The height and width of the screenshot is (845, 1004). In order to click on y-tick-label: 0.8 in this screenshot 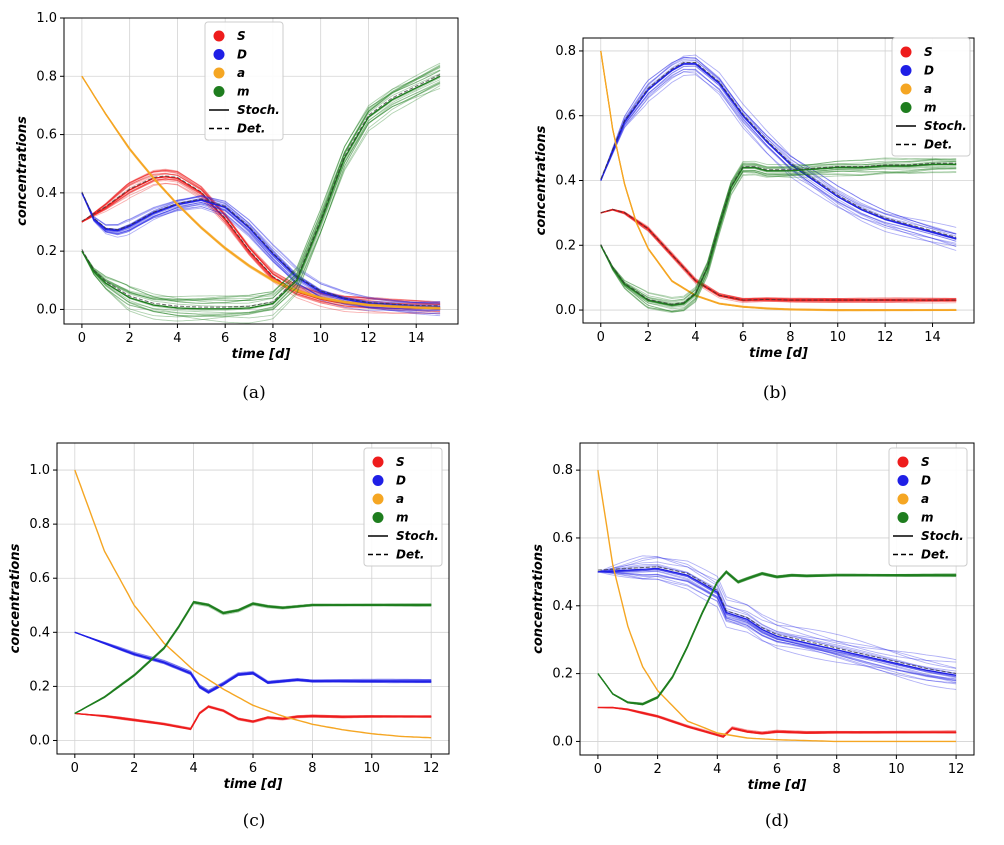, I will do `click(39, 524)`.